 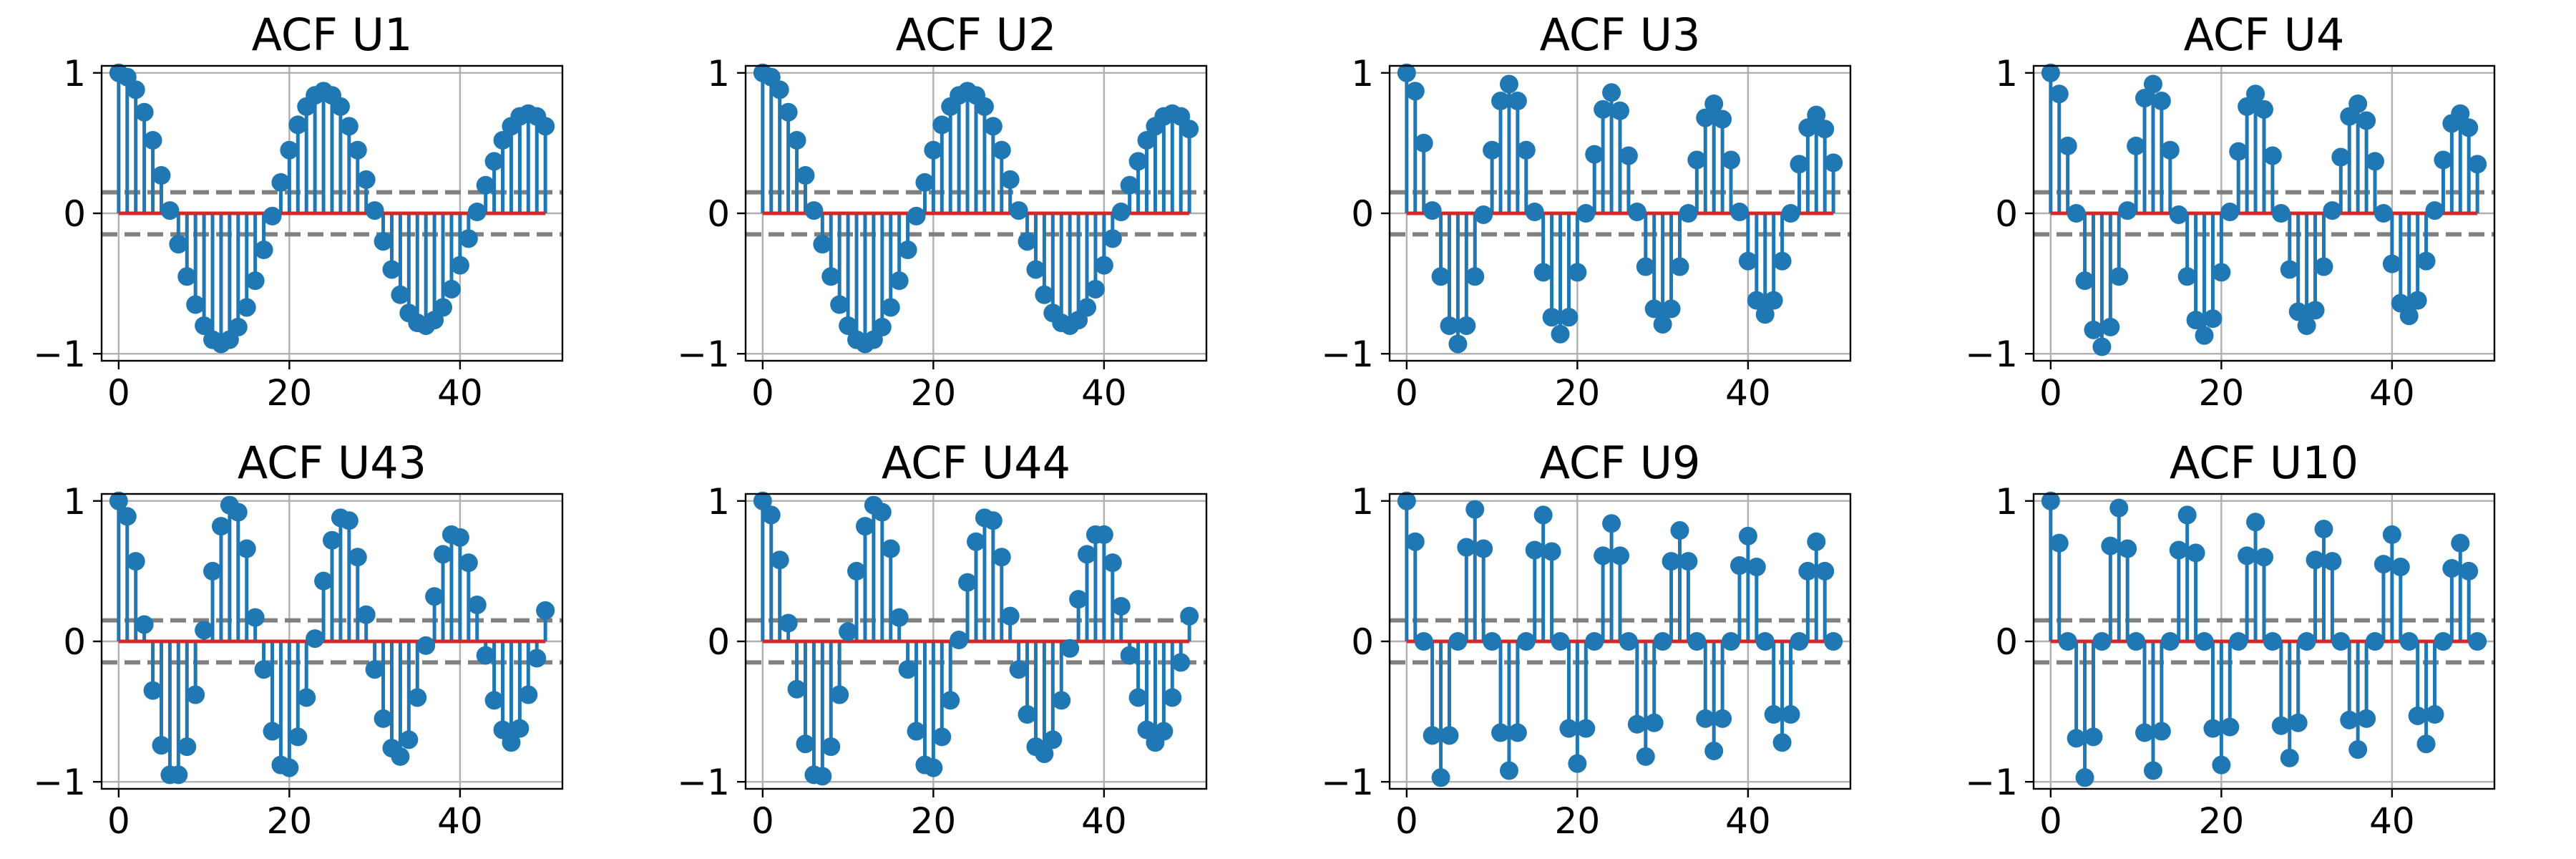 What do you see at coordinates (2229, 639) in the screenshot?
I see `acf-panel: 0 20 40−101ACF U10` at bounding box center [2229, 639].